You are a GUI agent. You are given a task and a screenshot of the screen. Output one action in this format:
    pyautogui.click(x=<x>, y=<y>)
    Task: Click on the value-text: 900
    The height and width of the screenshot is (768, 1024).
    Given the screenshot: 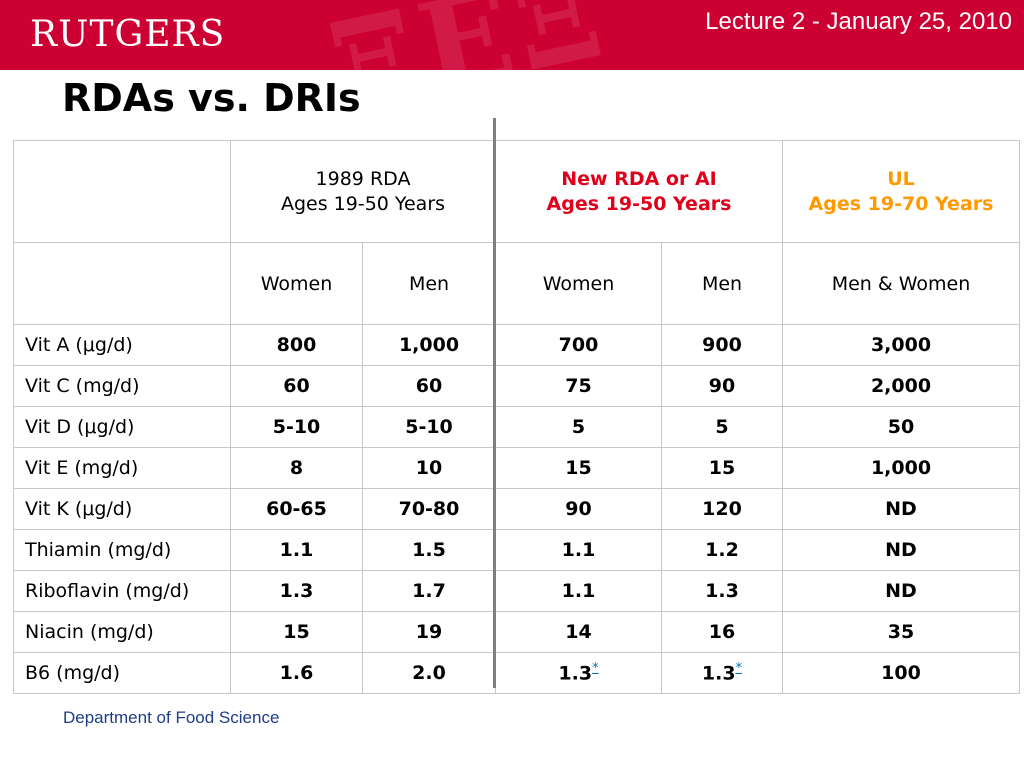 What is the action you would take?
    pyautogui.click(x=722, y=345)
    